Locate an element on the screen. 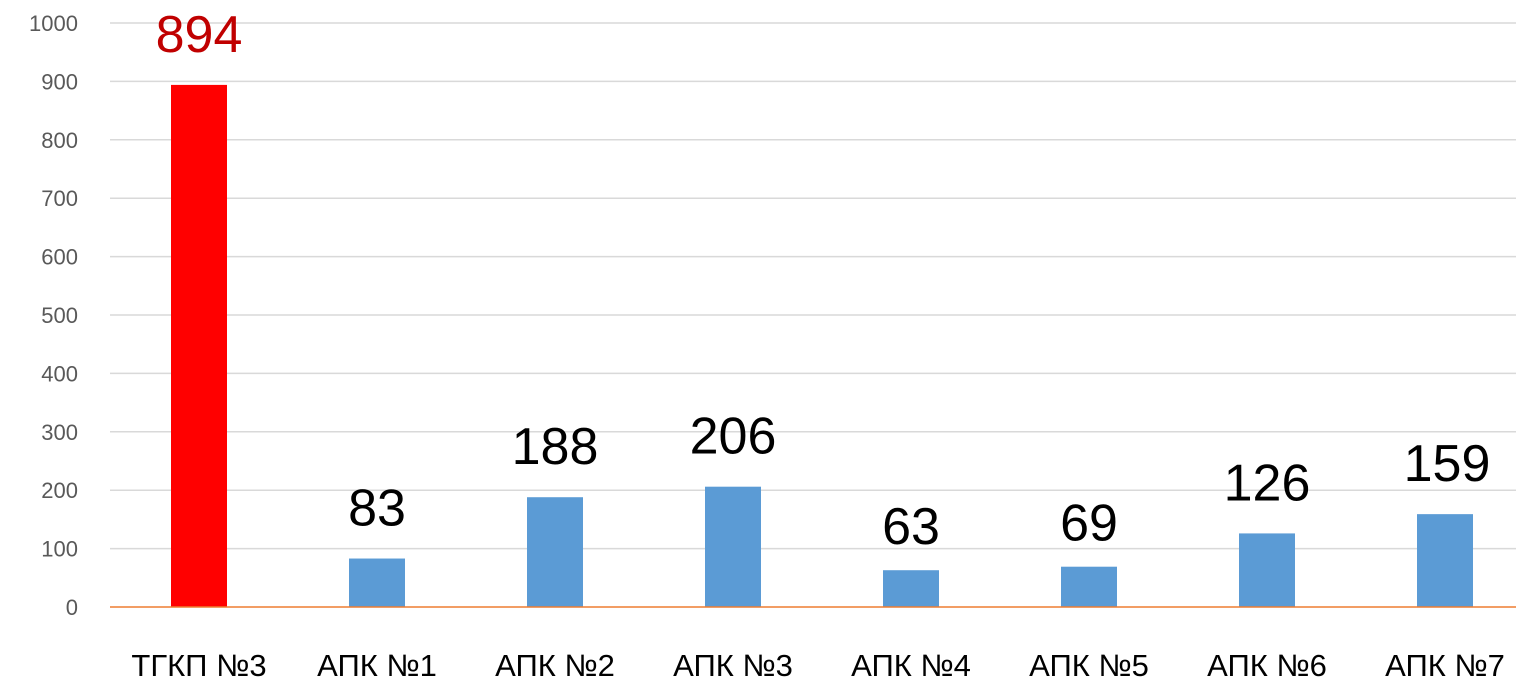  data-label: 894 is located at coordinates (199, 35).